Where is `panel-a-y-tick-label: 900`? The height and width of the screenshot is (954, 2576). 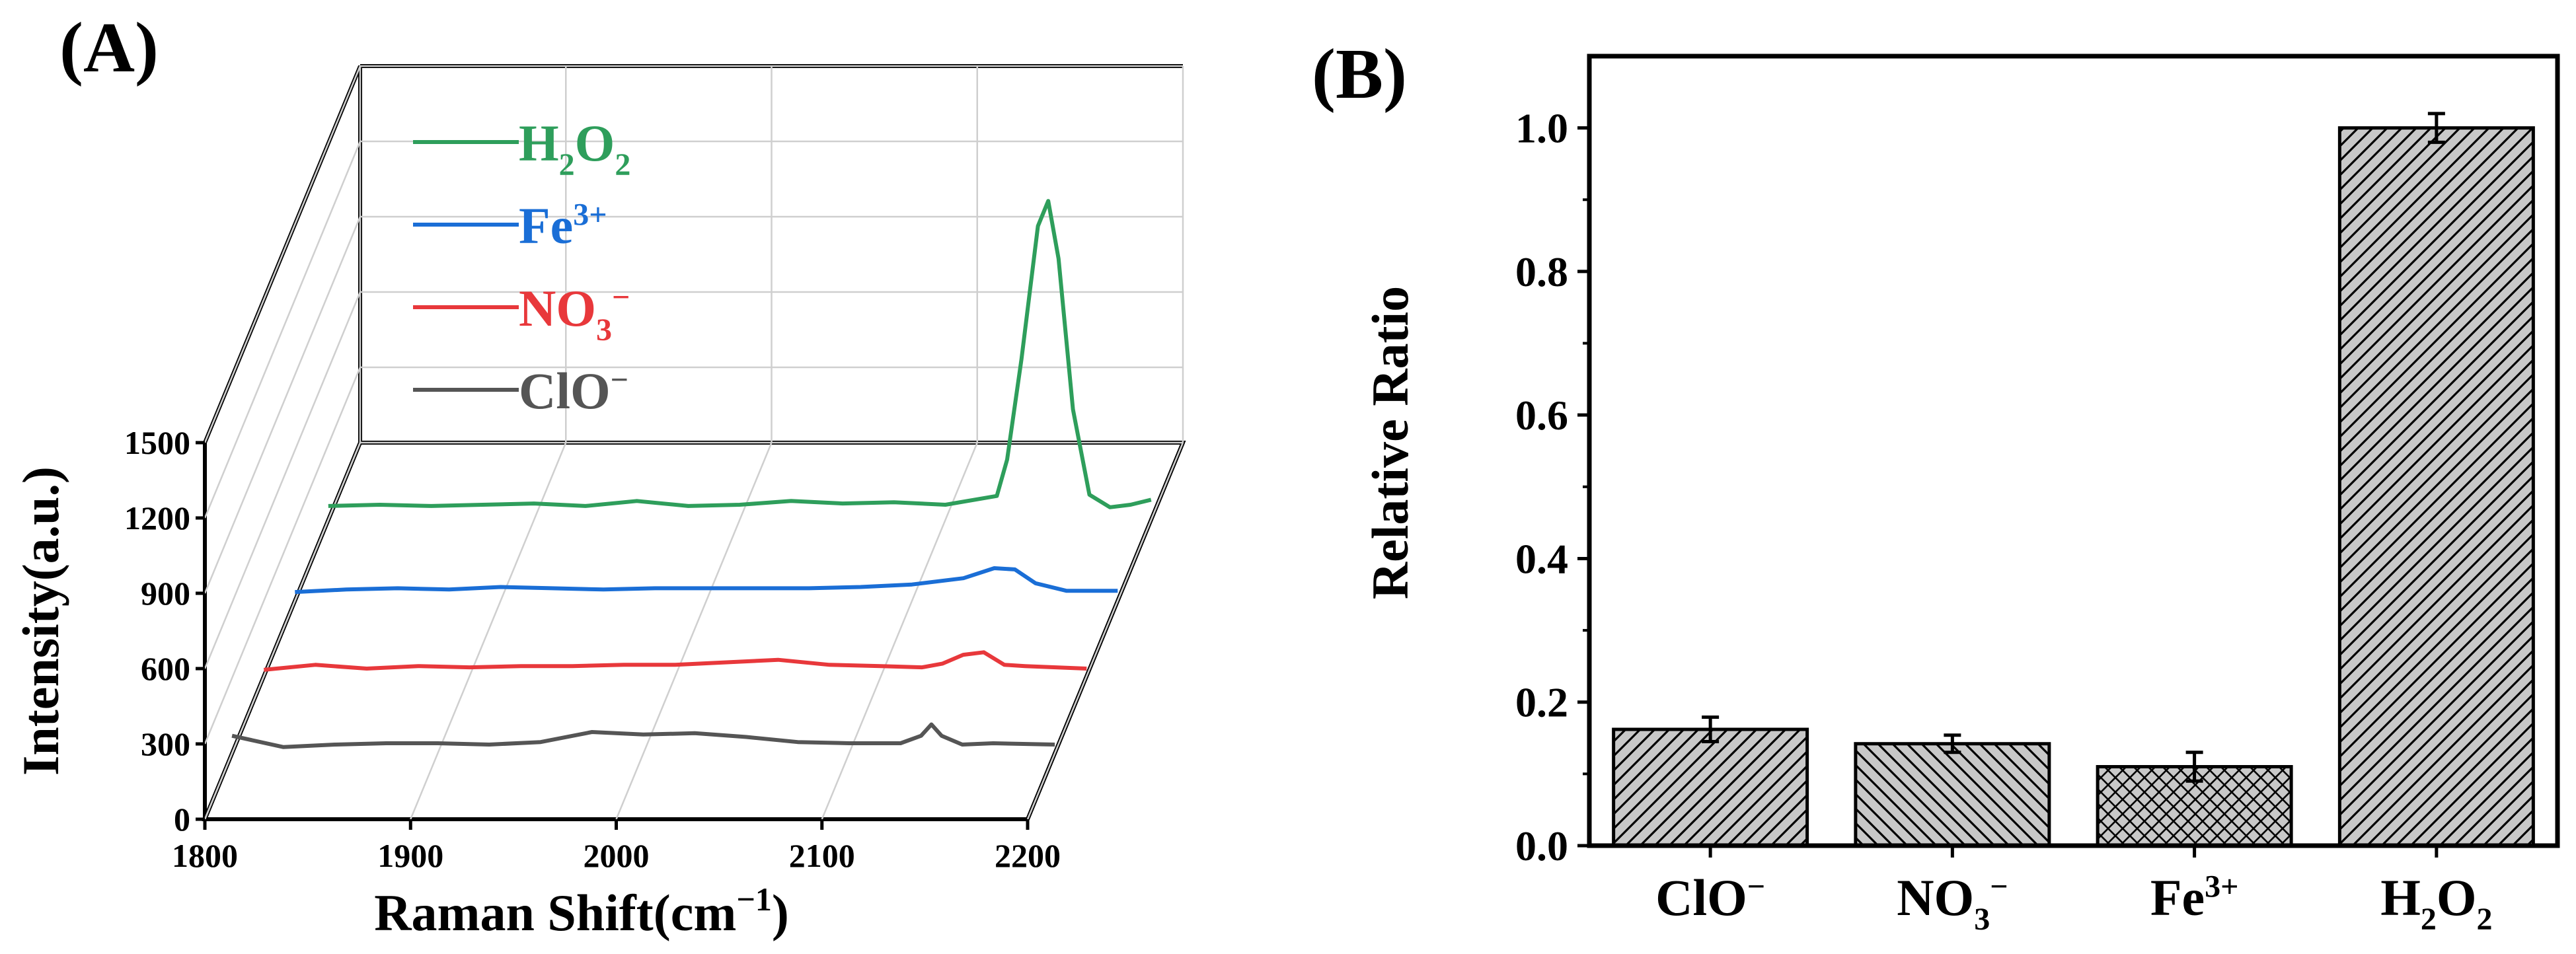
panel-a-y-tick-label: 900 is located at coordinates (165, 593).